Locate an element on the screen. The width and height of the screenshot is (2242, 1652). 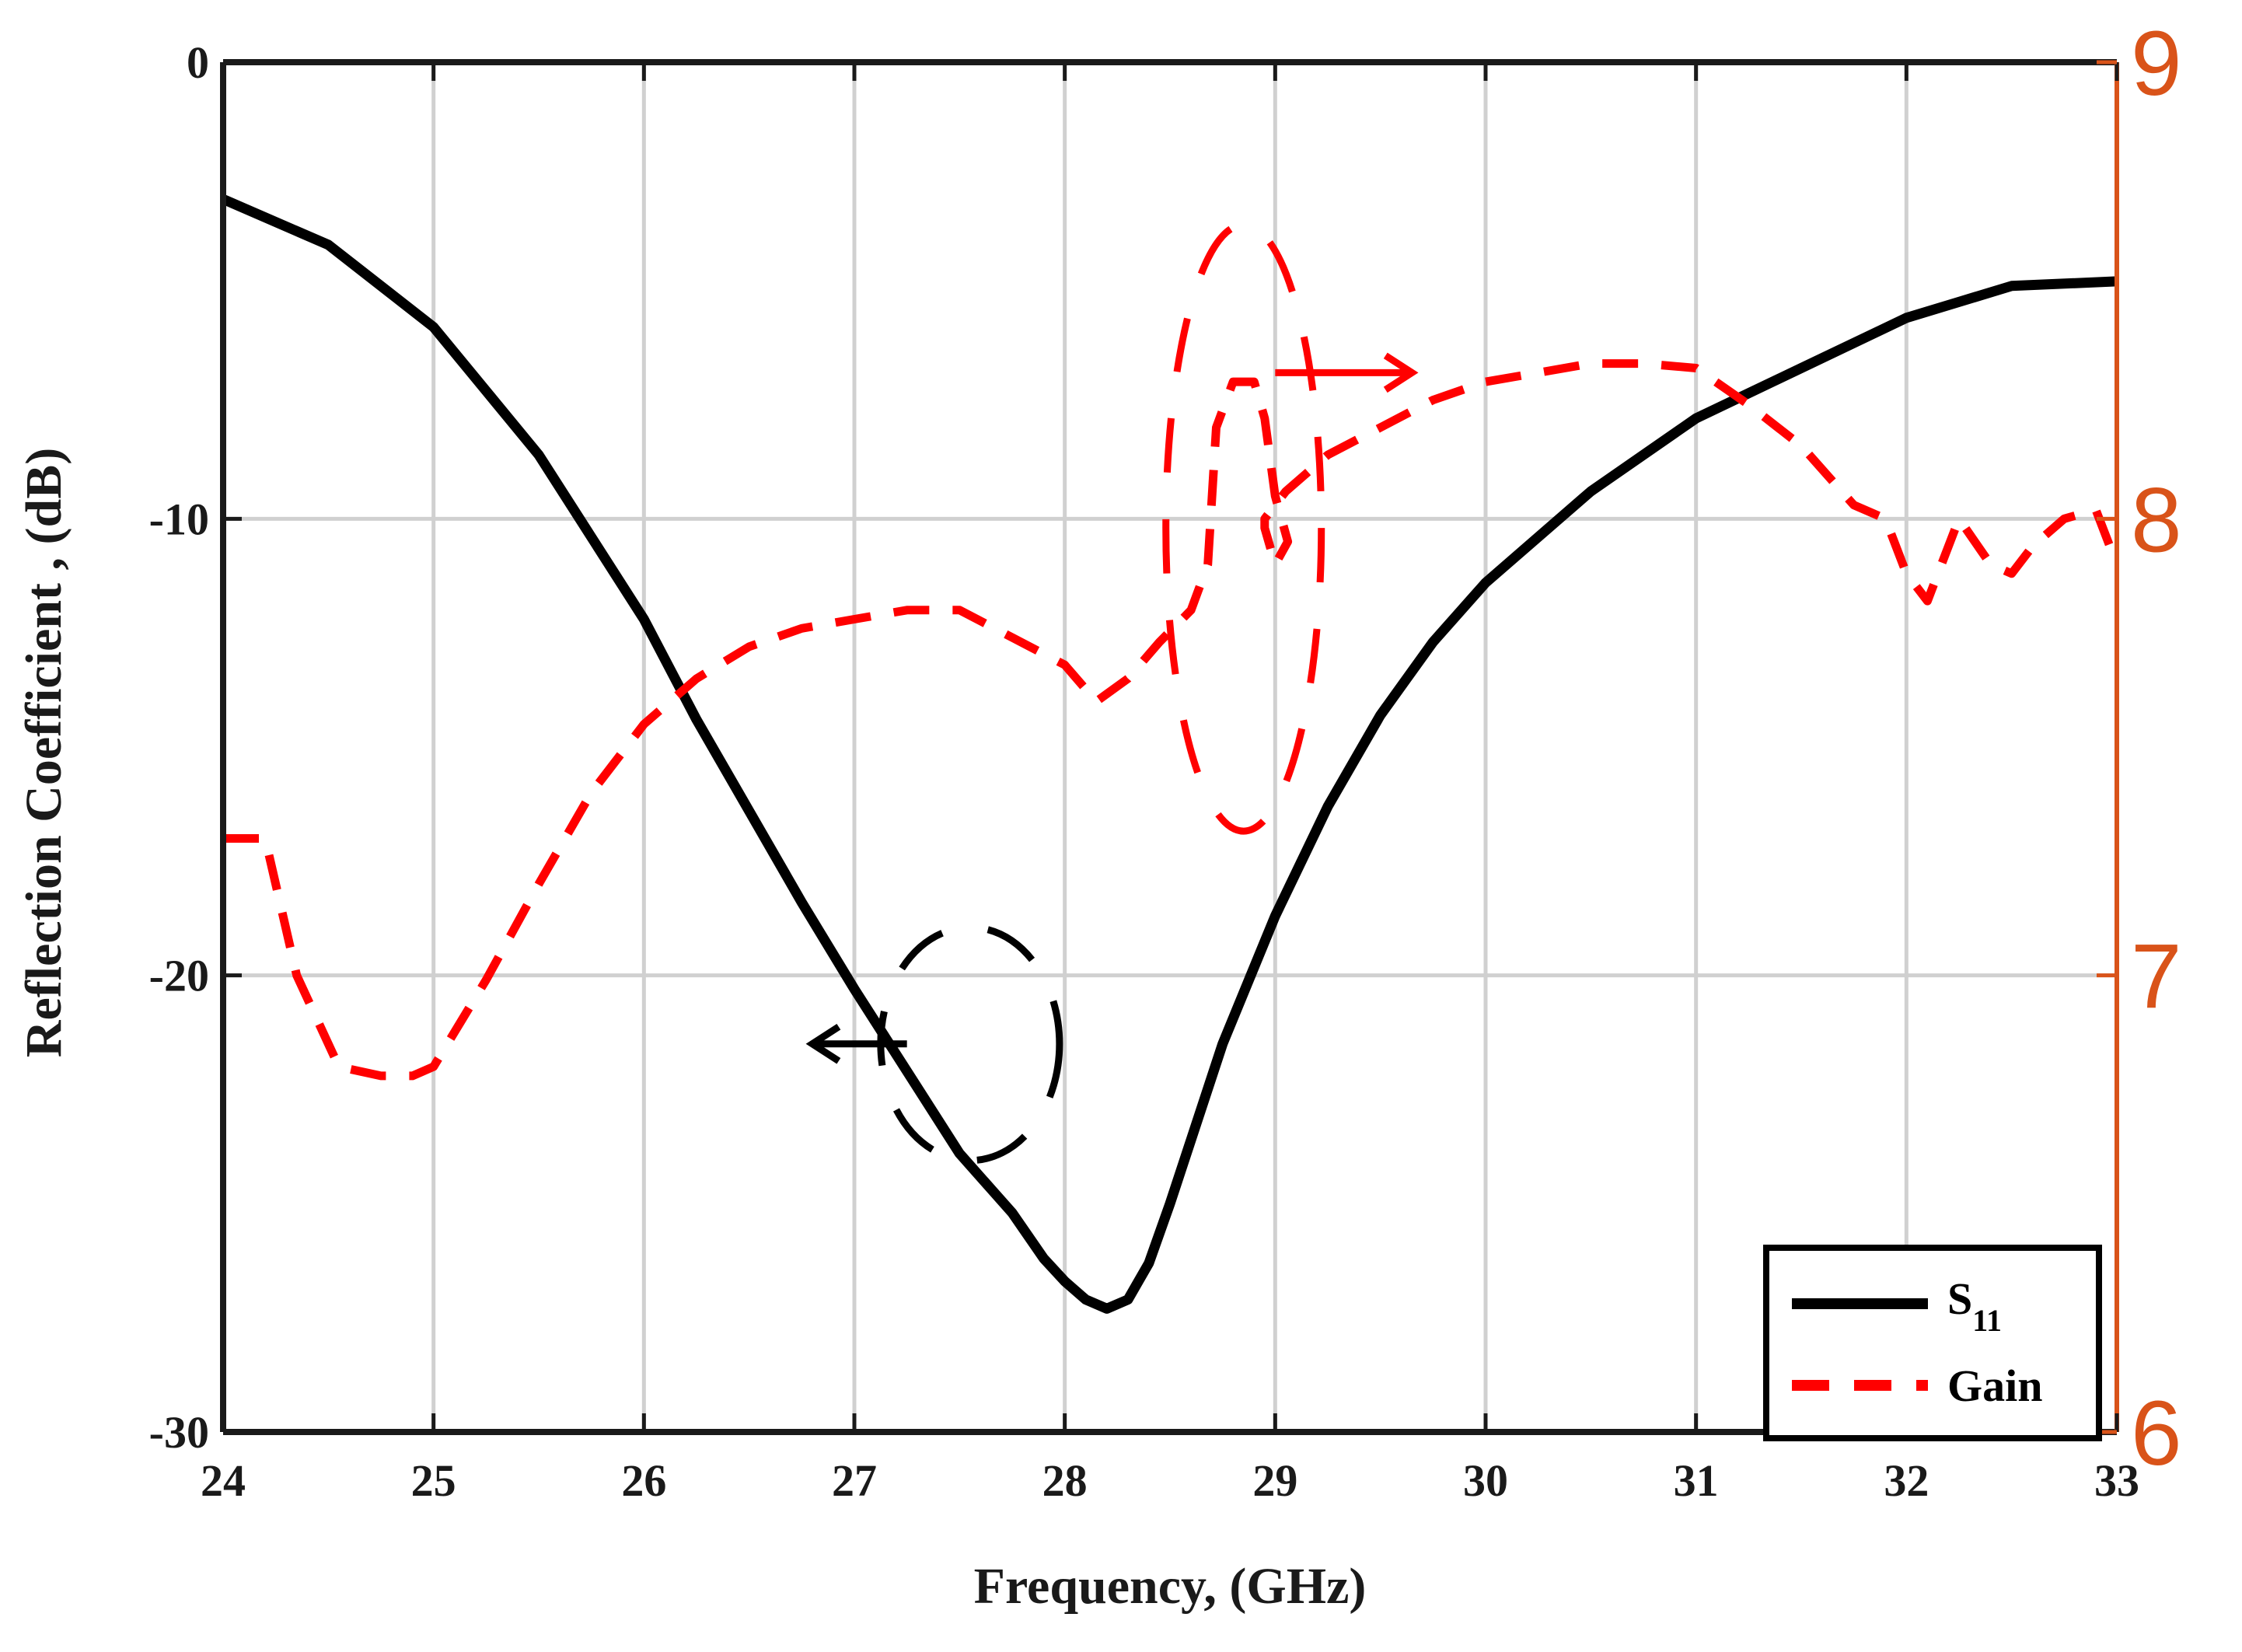
x-tick-label: 31 is located at coordinates (1696, 1480).